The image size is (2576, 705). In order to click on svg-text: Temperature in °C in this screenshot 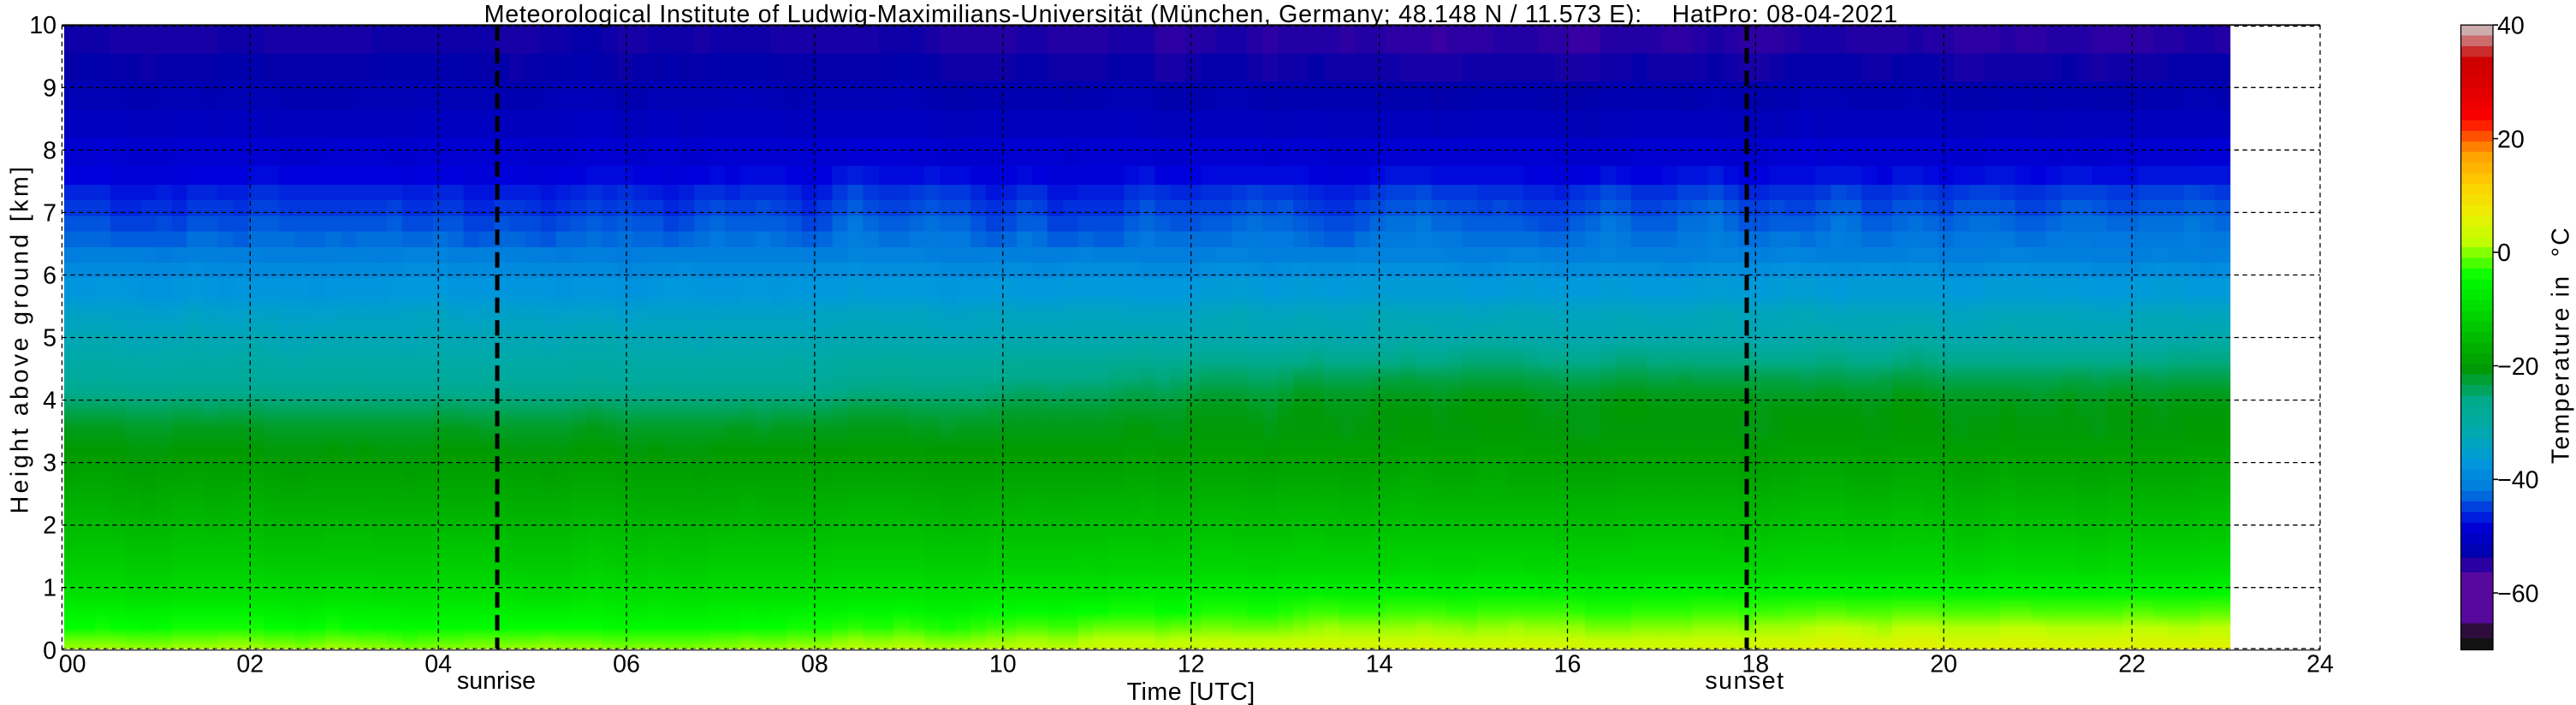, I will do `click(2561, 345)`.